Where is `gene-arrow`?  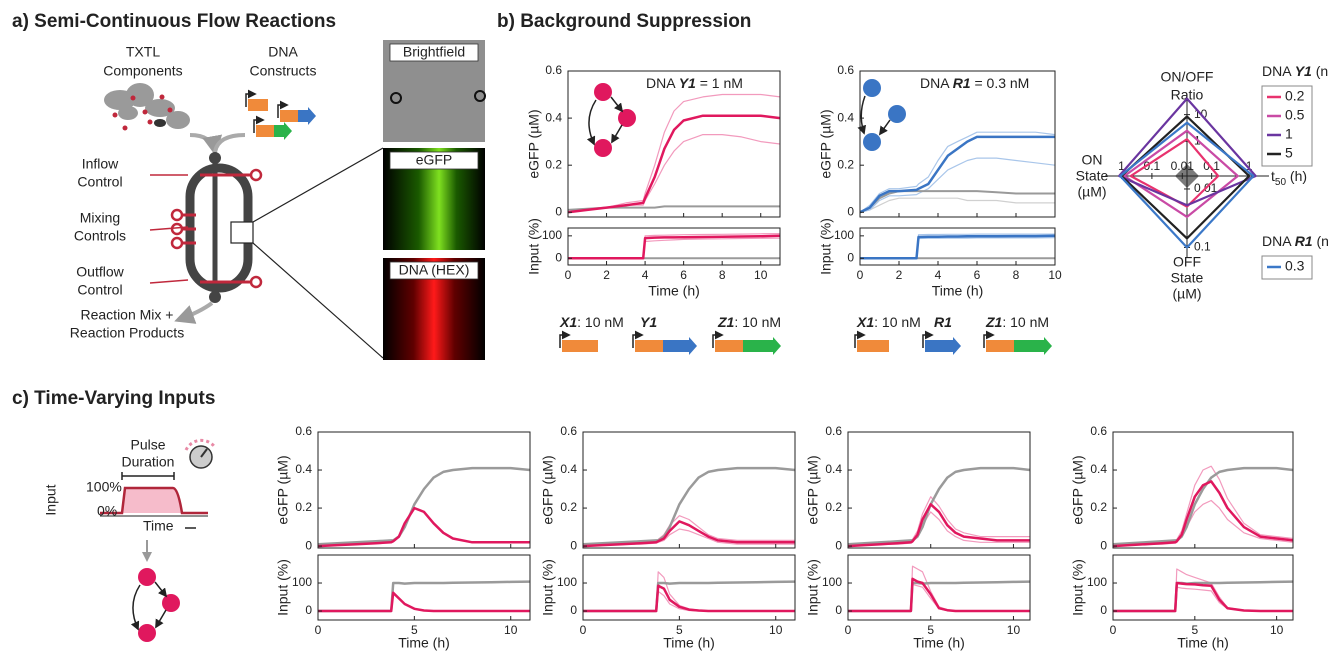 gene-arrow is located at coordinates (1033, 346).